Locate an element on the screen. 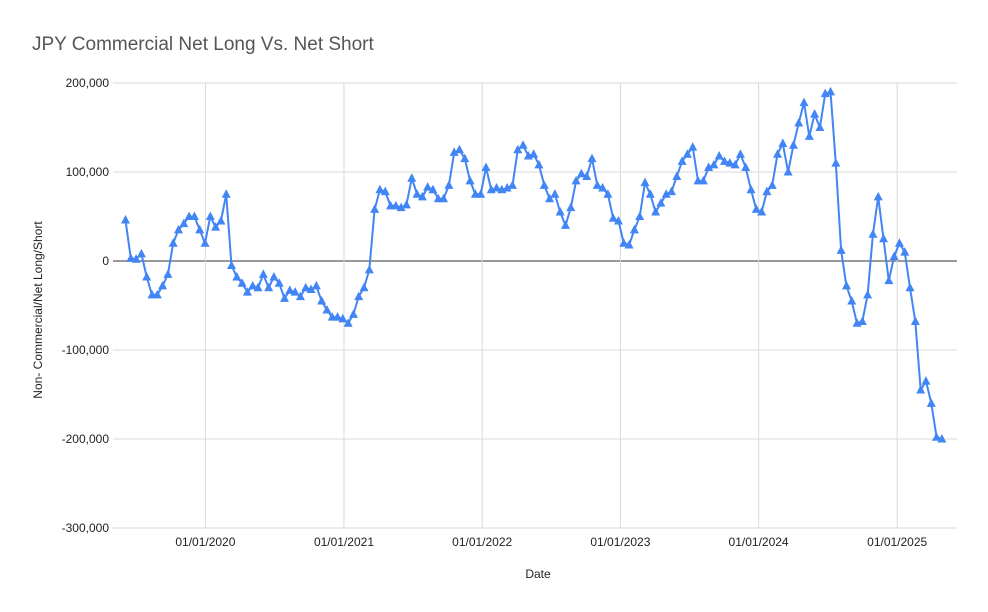 This screenshot has height=612, width=988. y-tick-label: 100,000 is located at coordinates (88, 172).